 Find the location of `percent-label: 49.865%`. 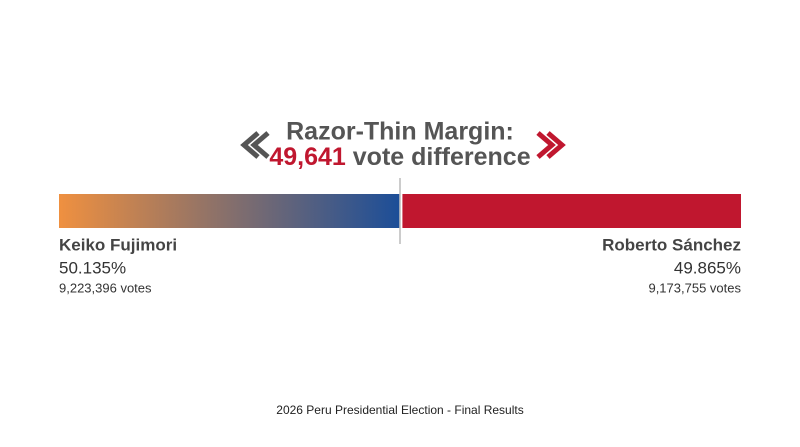

percent-label: 49.865% is located at coordinates (707, 267).